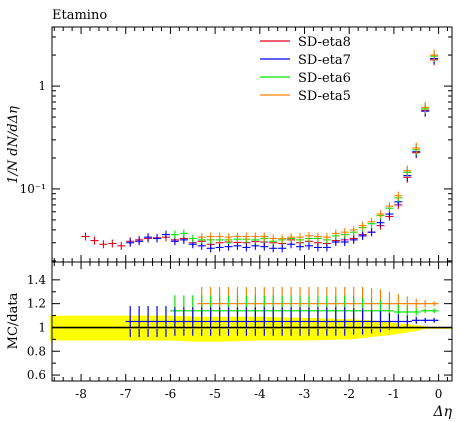 The width and height of the screenshot is (461, 422). Describe the element at coordinates (13, 145) in the screenshot. I see `main-y-axis-label: 1/N dN/dΔη` at that location.